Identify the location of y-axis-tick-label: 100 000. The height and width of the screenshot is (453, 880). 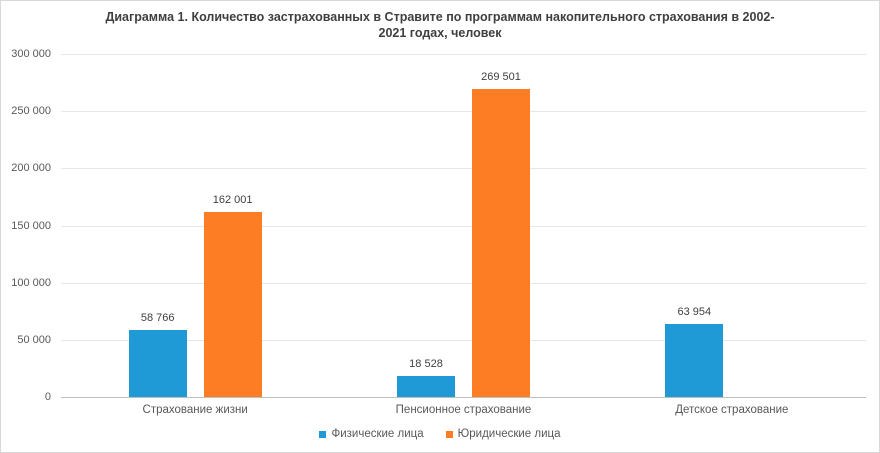
(31, 282).